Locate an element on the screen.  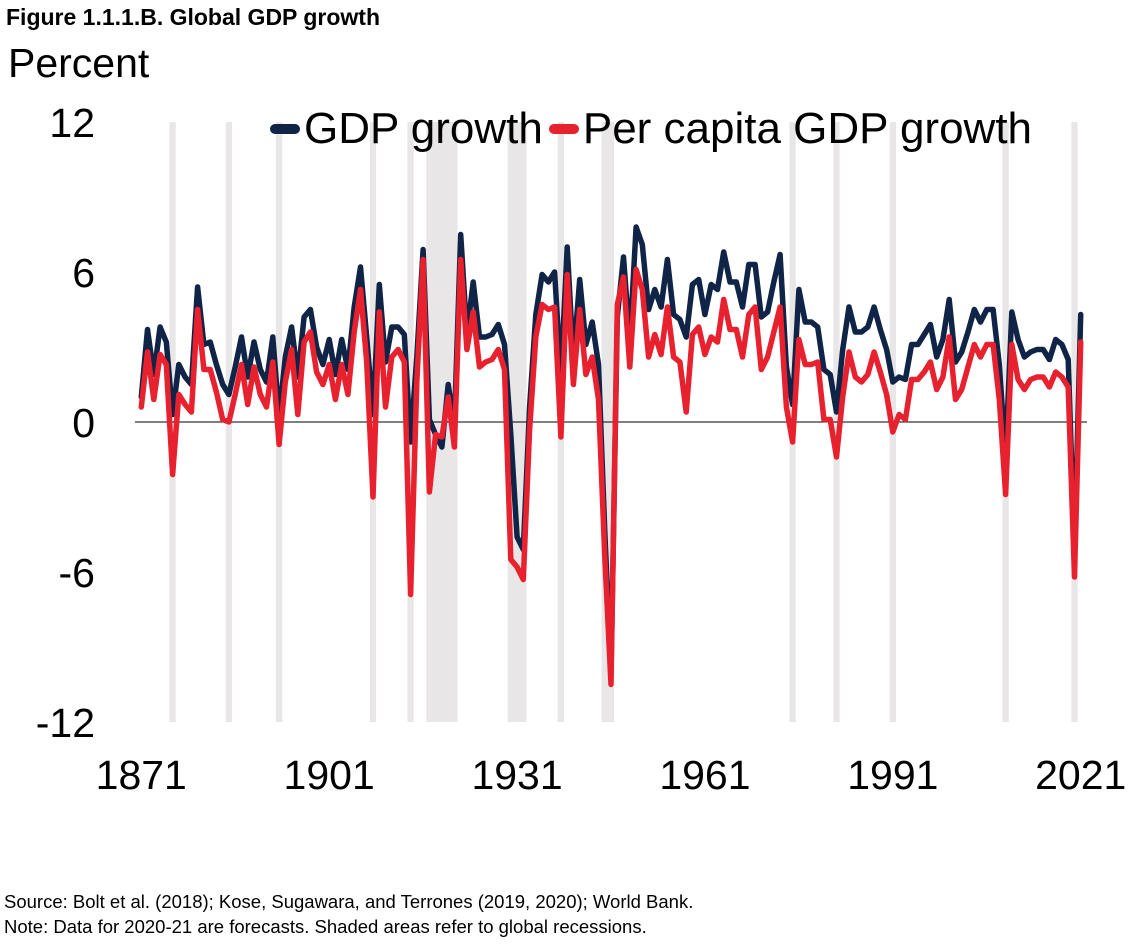
chart-legend: GDP growth Per capita GDP growth is located at coordinates (651, 129).